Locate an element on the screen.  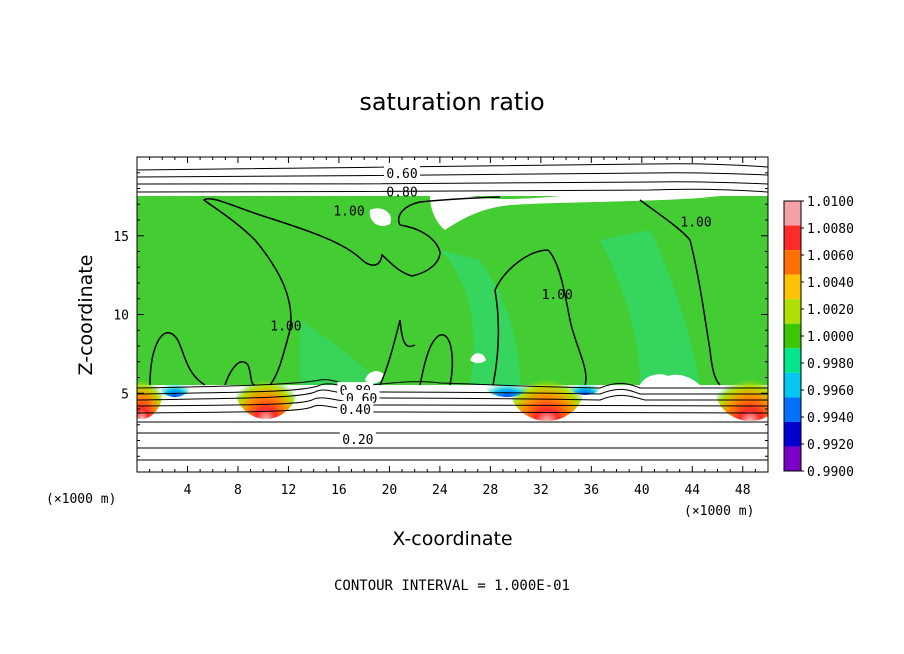
y-tick-label: 15 is located at coordinates (121, 237).